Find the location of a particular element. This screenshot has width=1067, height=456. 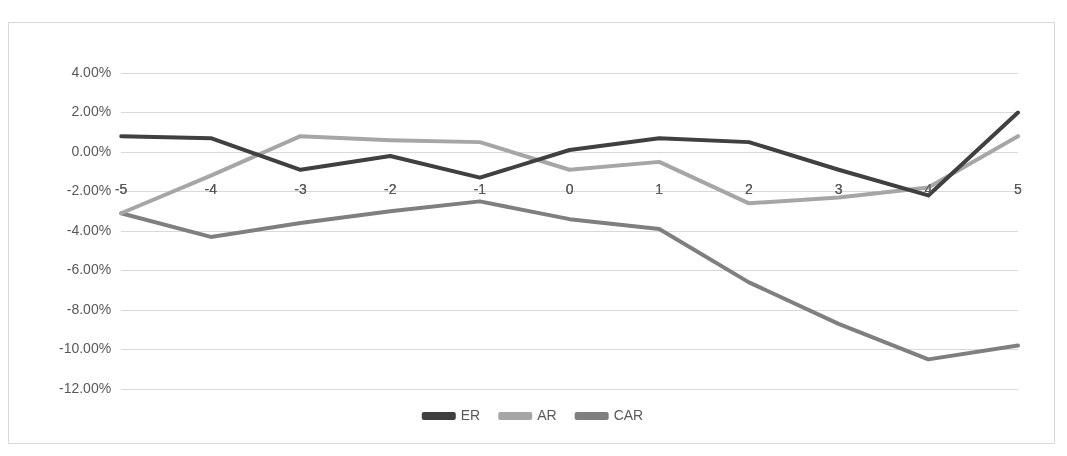

legend-label: CAR is located at coordinates (628, 414).